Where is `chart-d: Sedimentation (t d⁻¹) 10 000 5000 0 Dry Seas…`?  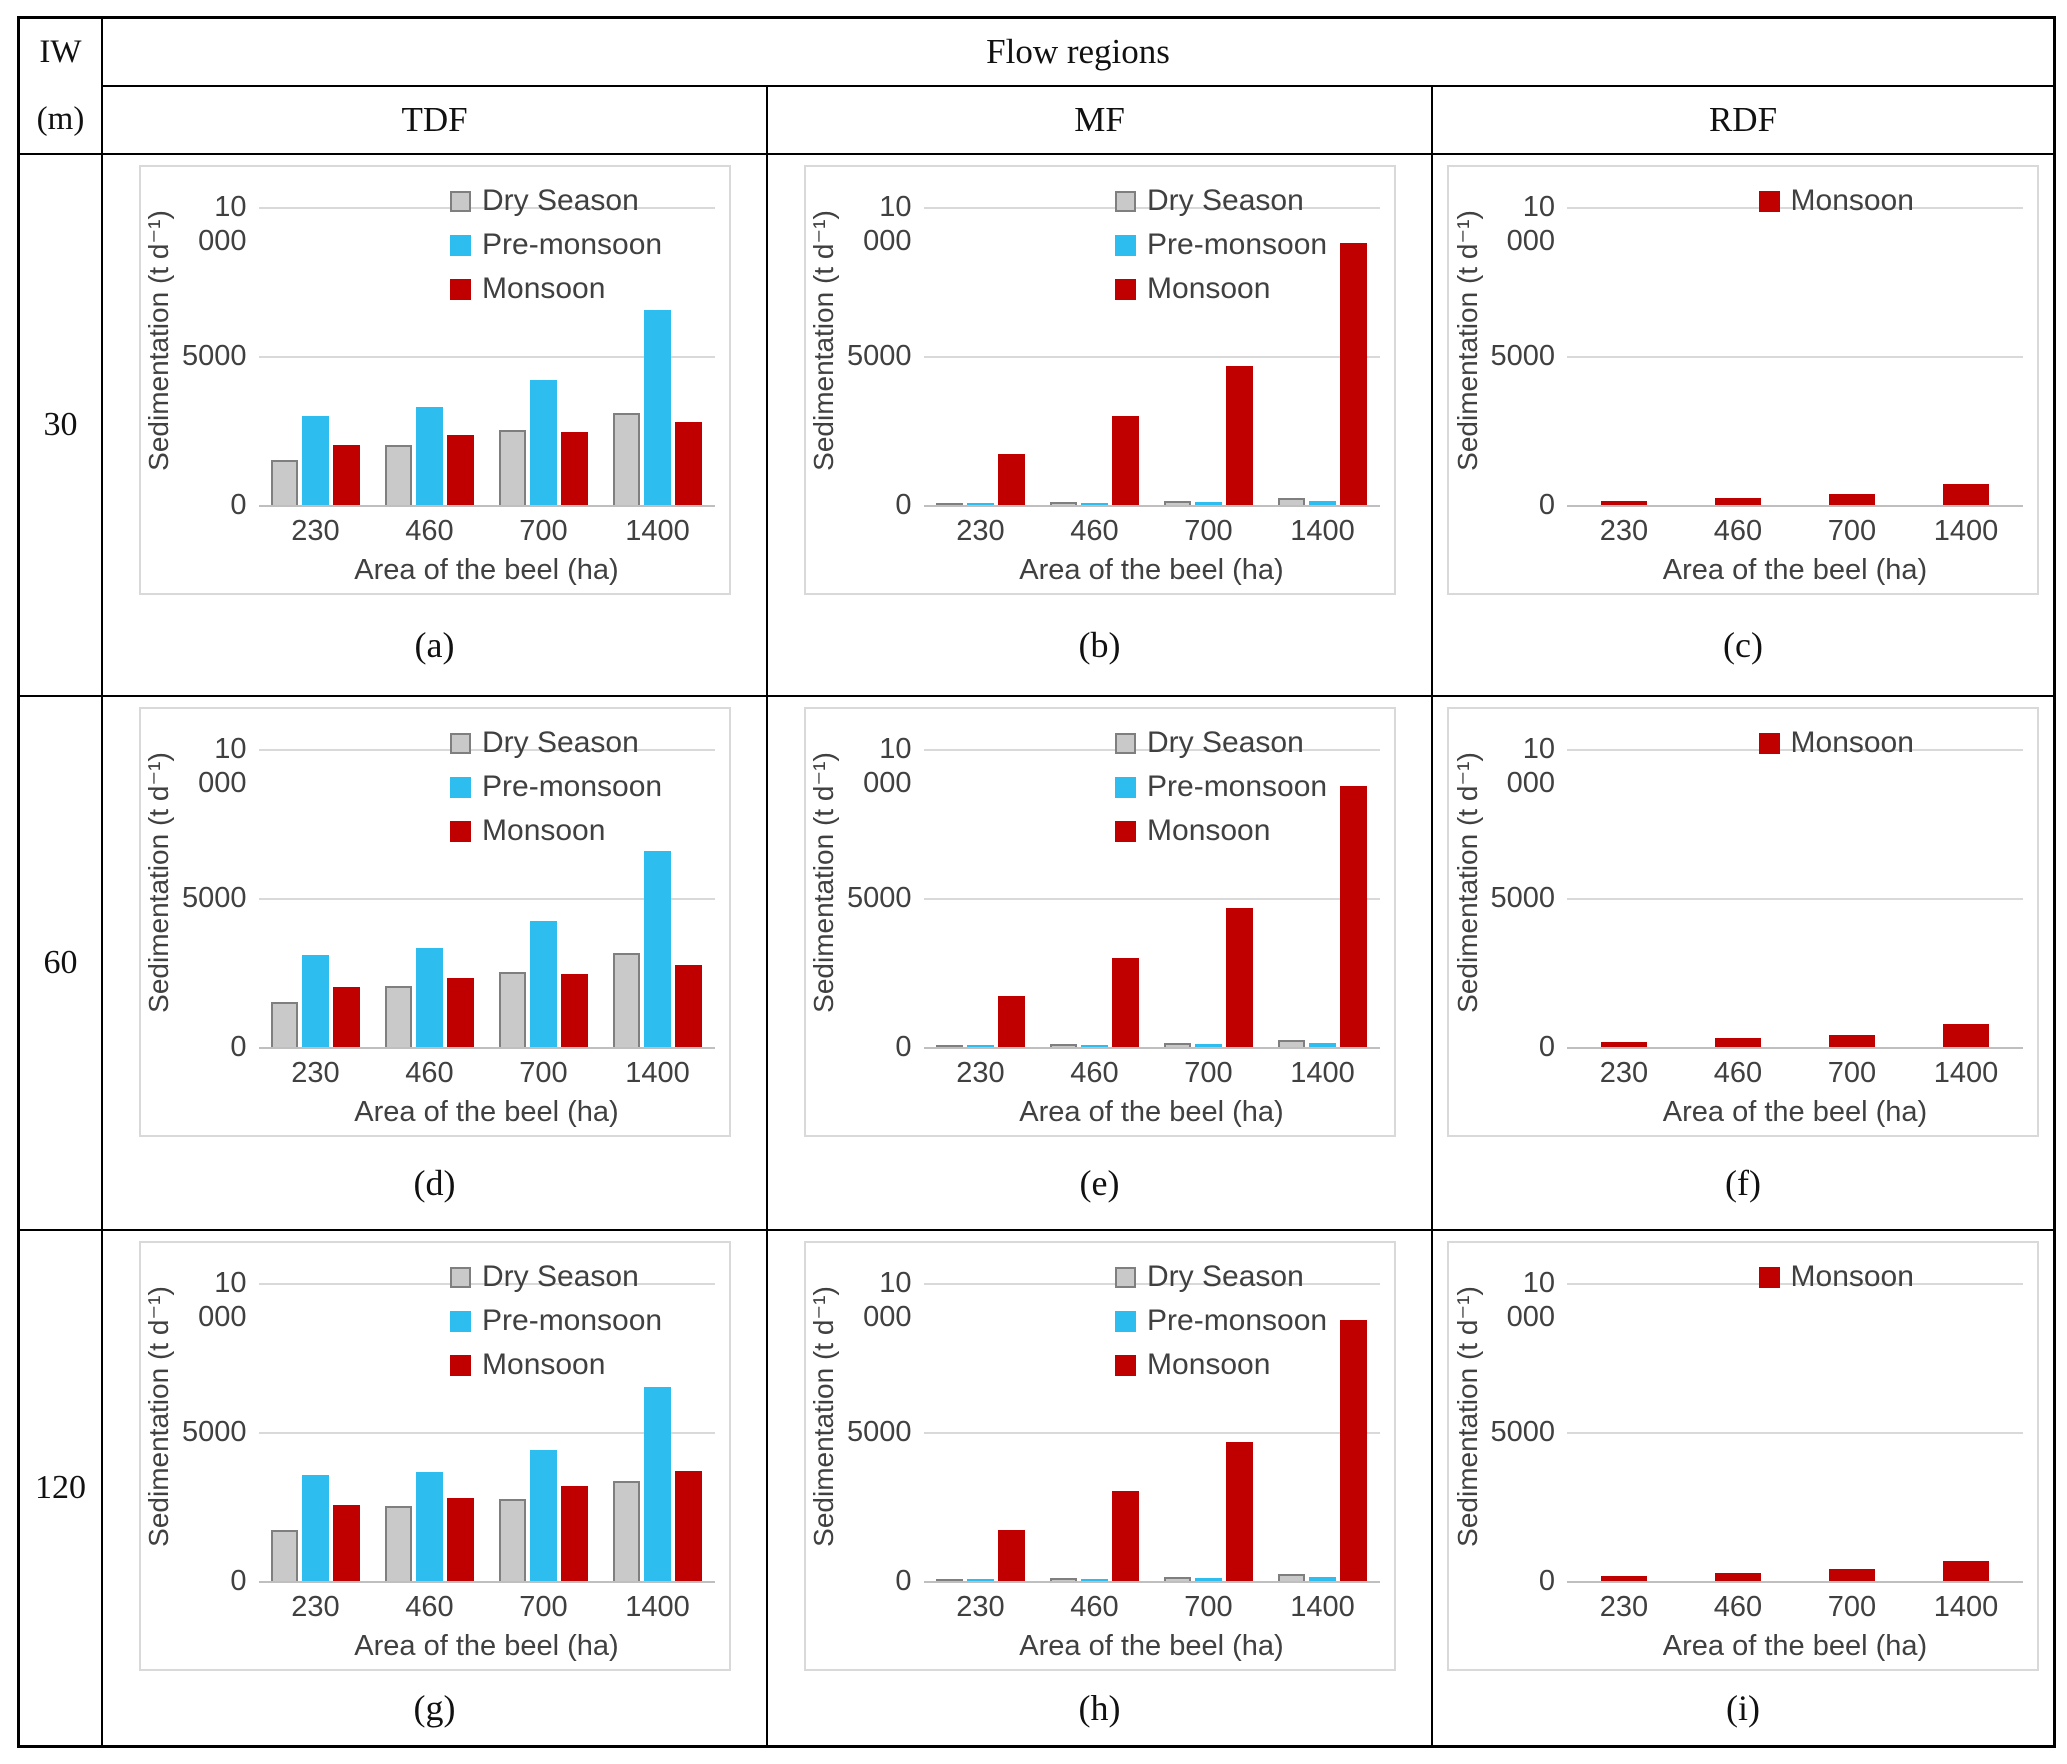
chart-d: Sedimentation (t d⁻¹) 10 000 5000 0 Dry Seas… is located at coordinates (434, 922).